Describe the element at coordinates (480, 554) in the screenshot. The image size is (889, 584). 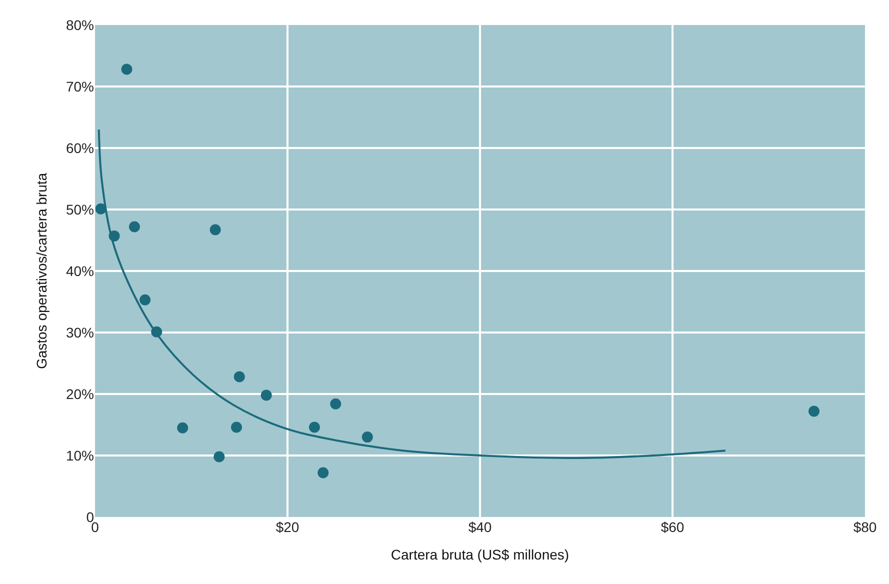
I see `x-axis-title: Cartera bruta (US$ millones)` at that location.